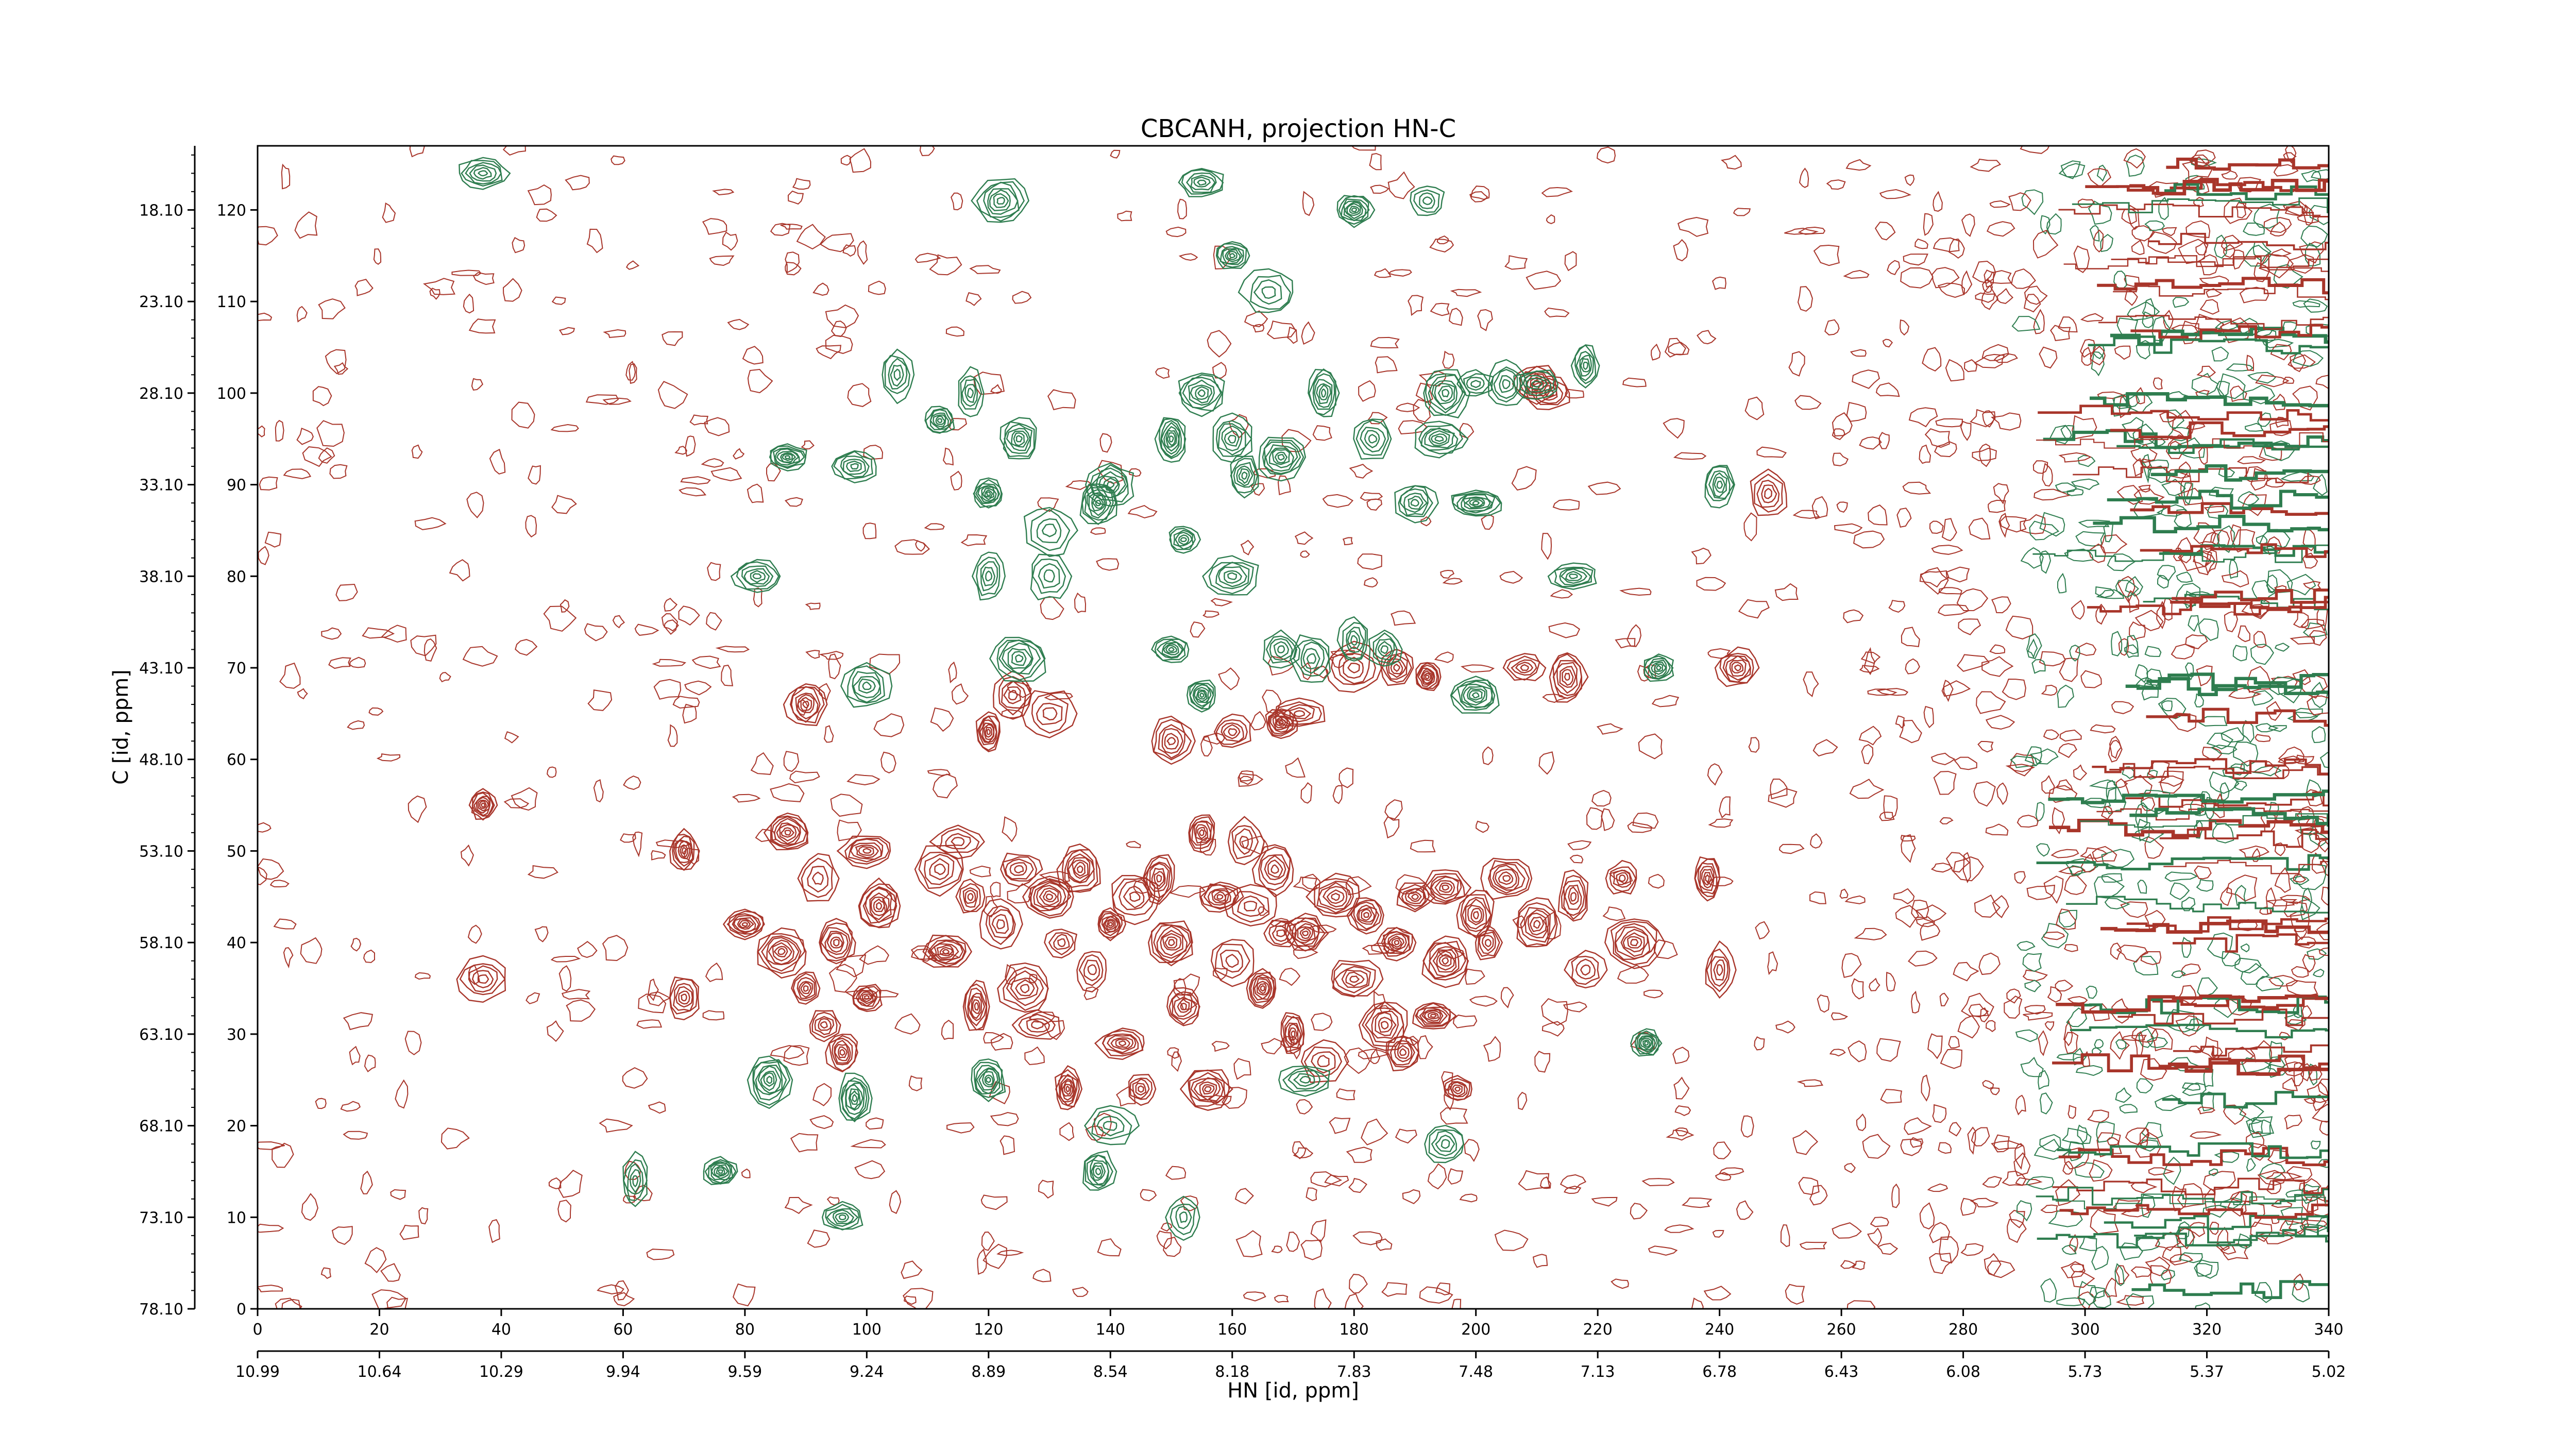  What do you see at coordinates (1266, 290) in the screenshot?
I see `negative-peak` at bounding box center [1266, 290].